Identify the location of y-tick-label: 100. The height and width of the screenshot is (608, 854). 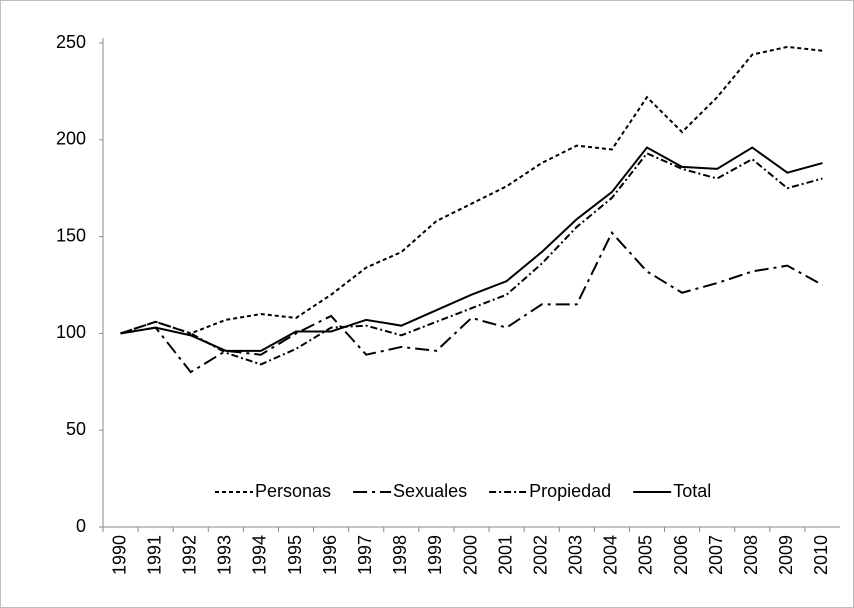
(71, 332).